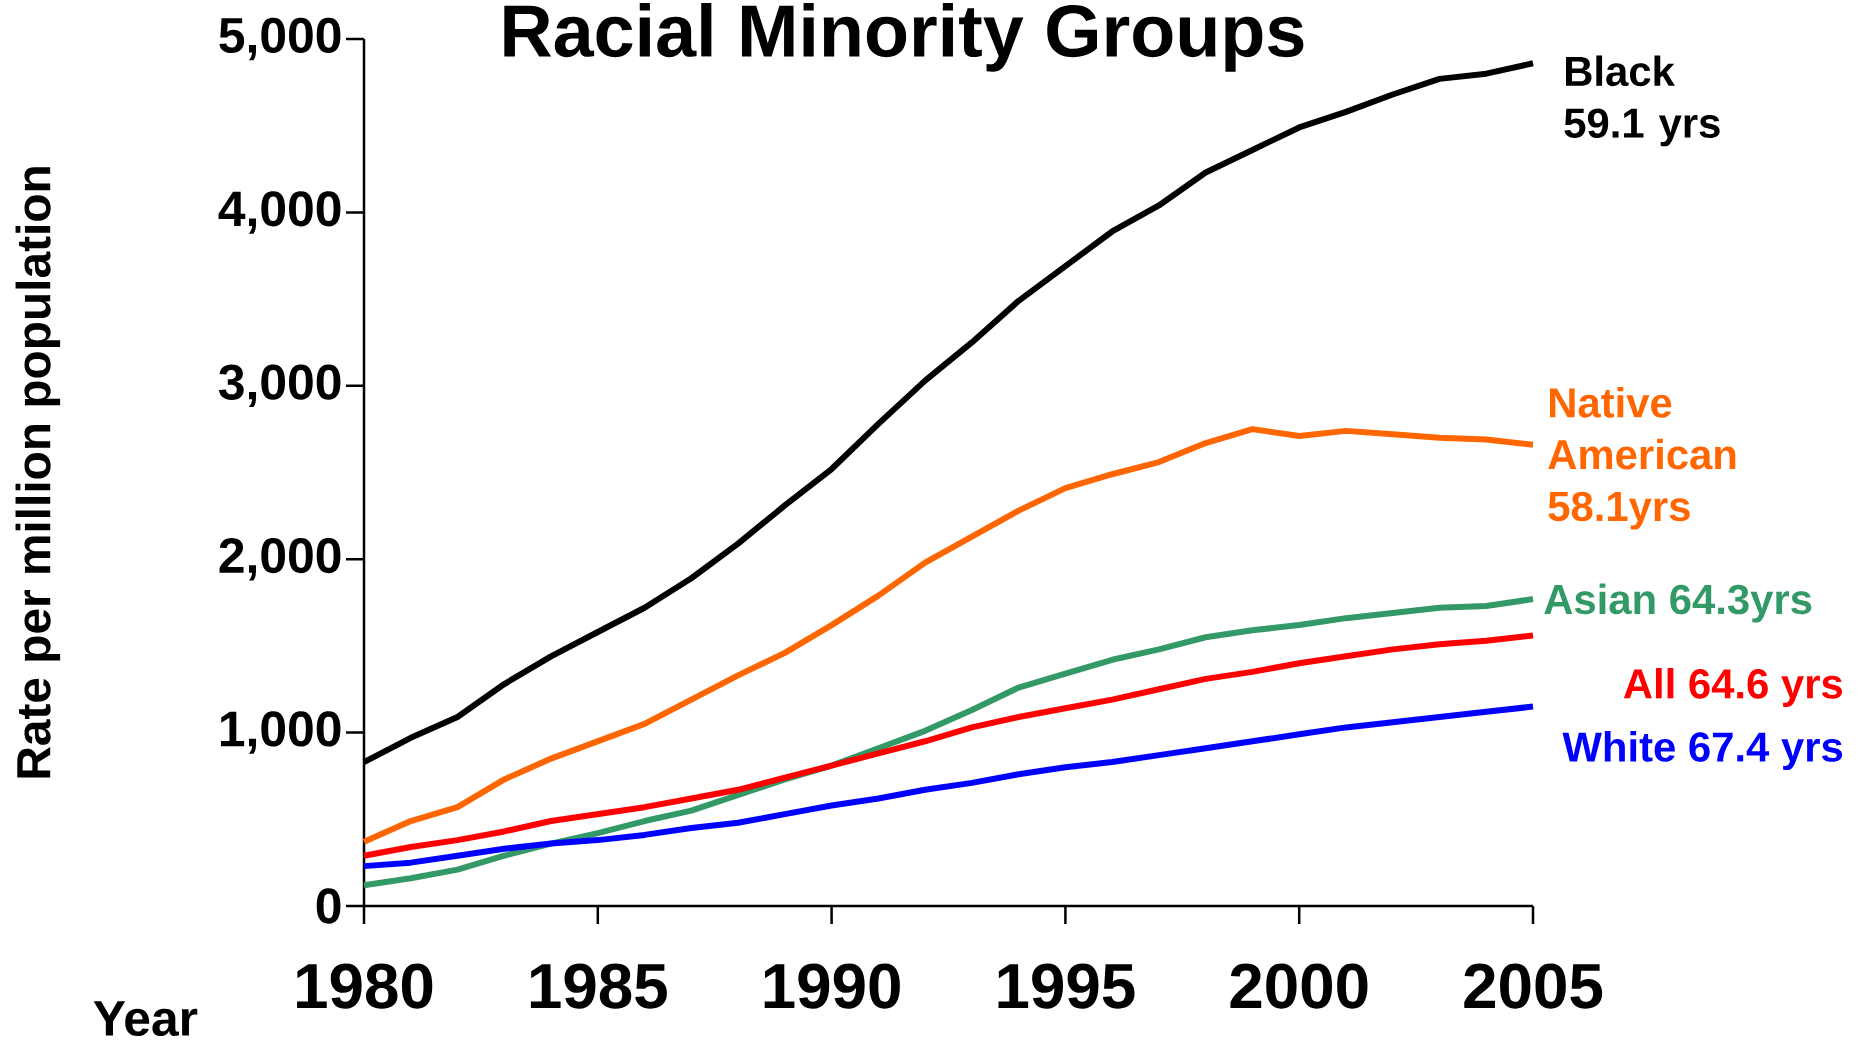 This screenshot has height=1041, width=1859. I want to click on y-tick-label: 5,000, so click(280, 39).